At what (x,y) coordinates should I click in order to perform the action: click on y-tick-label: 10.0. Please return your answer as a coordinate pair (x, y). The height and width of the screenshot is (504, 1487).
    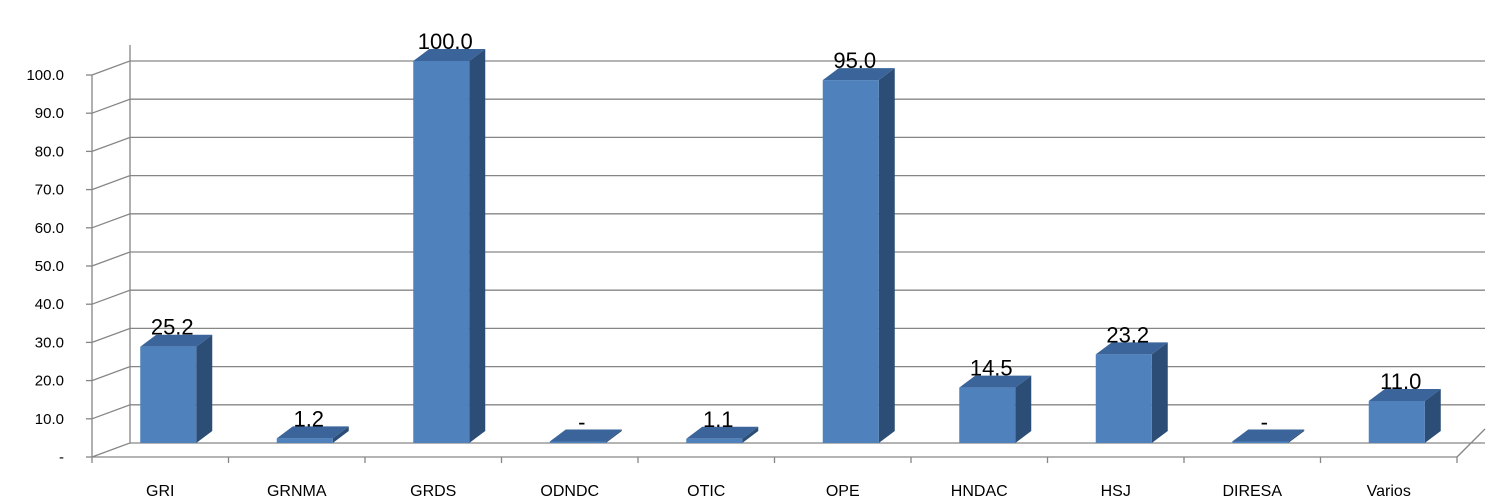
    Looking at the image, I should click on (49, 419).